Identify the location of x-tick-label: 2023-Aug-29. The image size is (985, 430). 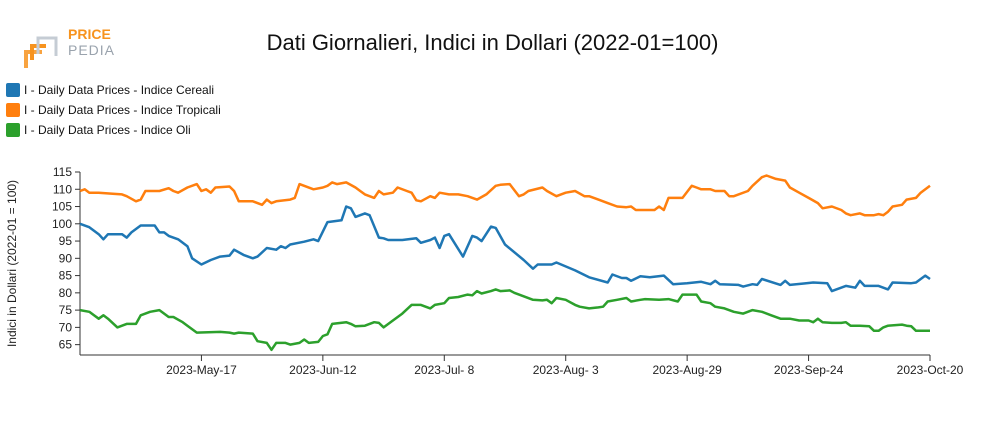
(687, 370).